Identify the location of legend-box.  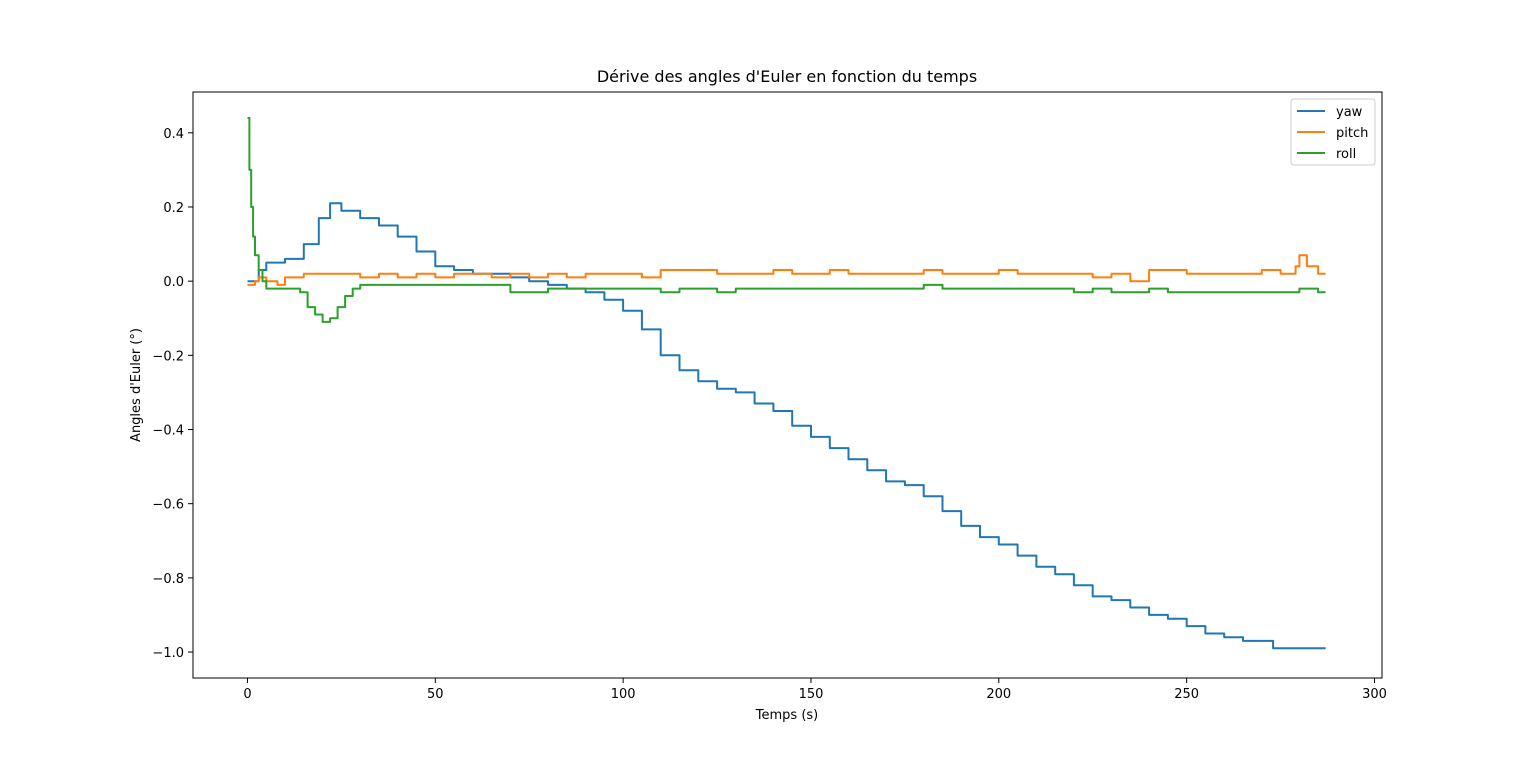
(1333, 132).